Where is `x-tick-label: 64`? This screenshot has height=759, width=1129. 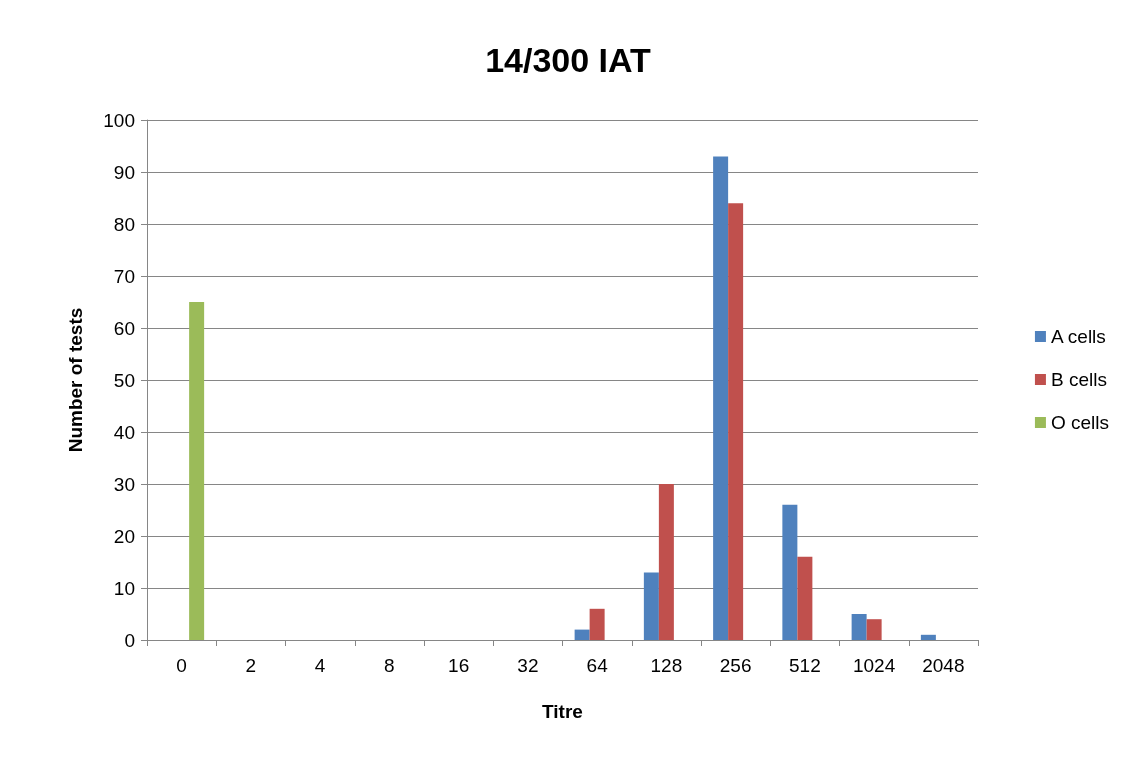 x-tick-label: 64 is located at coordinates (597, 665).